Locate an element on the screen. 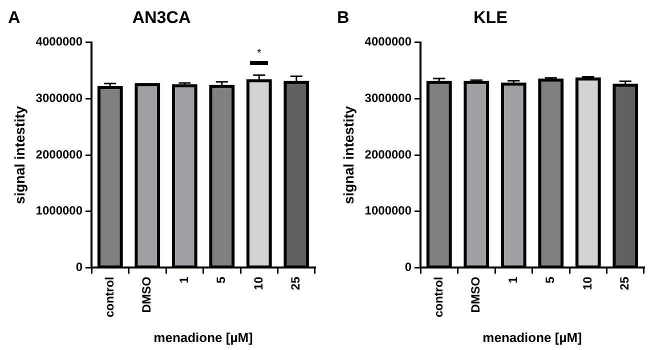 The width and height of the screenshot is (659, 350). chart-title: AN3CA is located at coordinates (161, 17).